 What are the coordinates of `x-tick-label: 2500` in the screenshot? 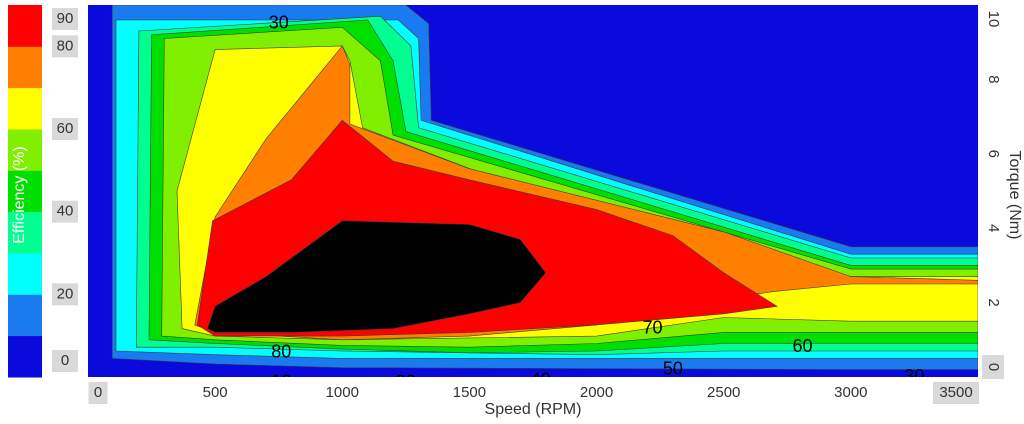 It's located at (723, 392).